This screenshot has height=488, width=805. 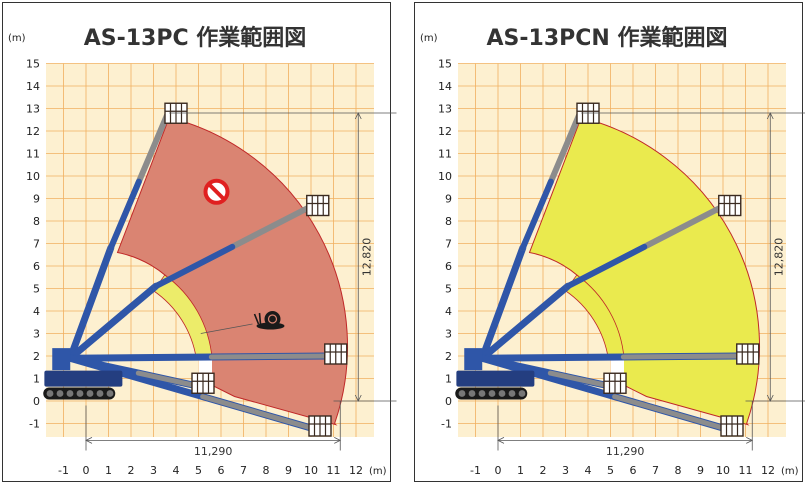 What do you see at coordinates (273, 319) in the screenshot?
I see `snail-shell` at bounding box center [273, 319].